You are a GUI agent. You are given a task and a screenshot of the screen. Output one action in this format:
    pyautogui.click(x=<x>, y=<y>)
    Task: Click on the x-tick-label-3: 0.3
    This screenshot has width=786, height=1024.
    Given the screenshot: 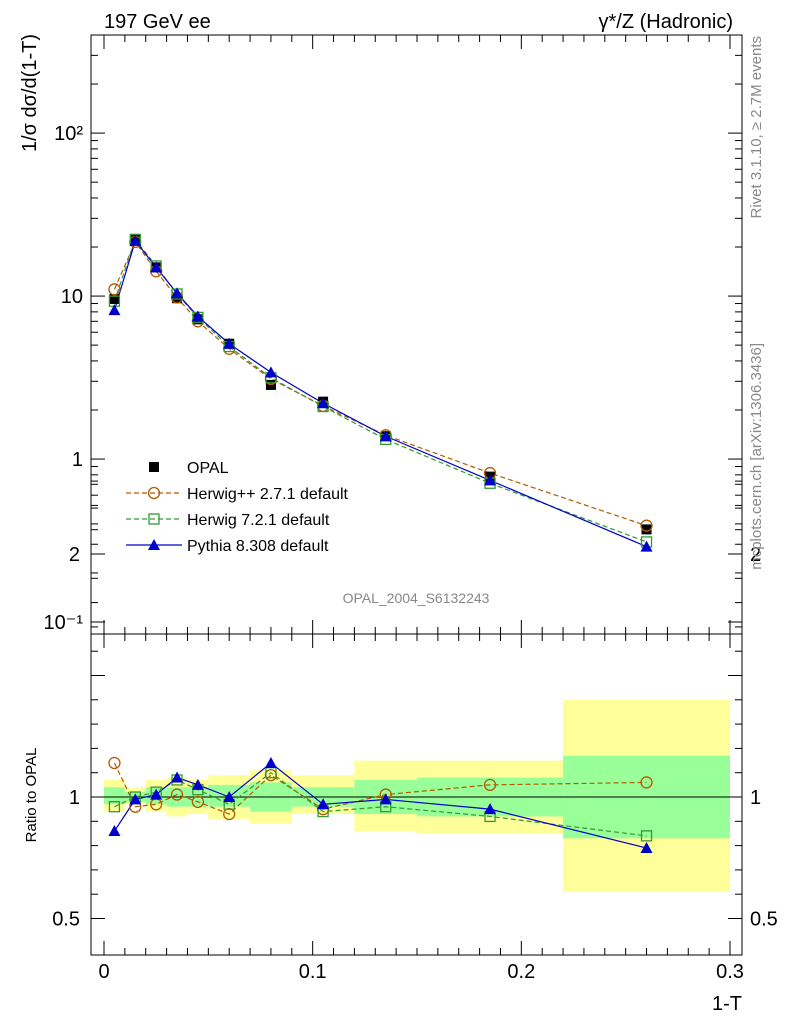 What is the action you would take?
    pyautogui.click(x=730, y=972)
    